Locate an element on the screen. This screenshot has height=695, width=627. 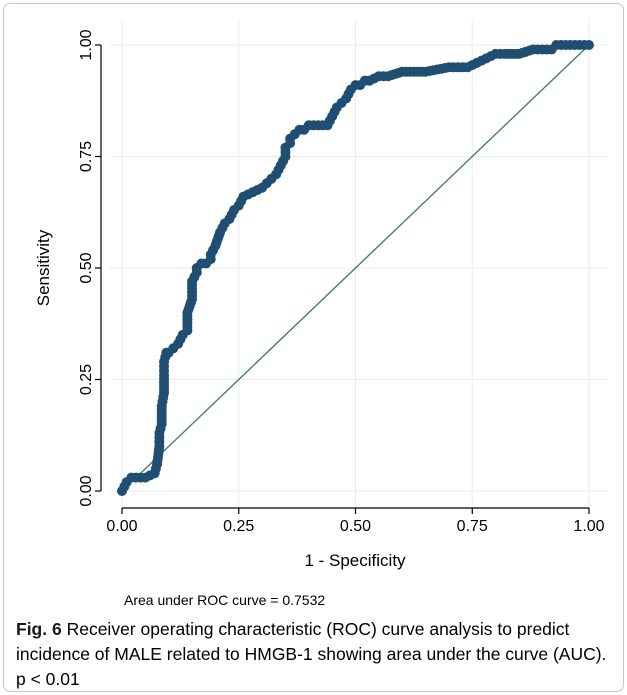
x-tick-label-2: 0.50 is located at coordinates (355, 526).